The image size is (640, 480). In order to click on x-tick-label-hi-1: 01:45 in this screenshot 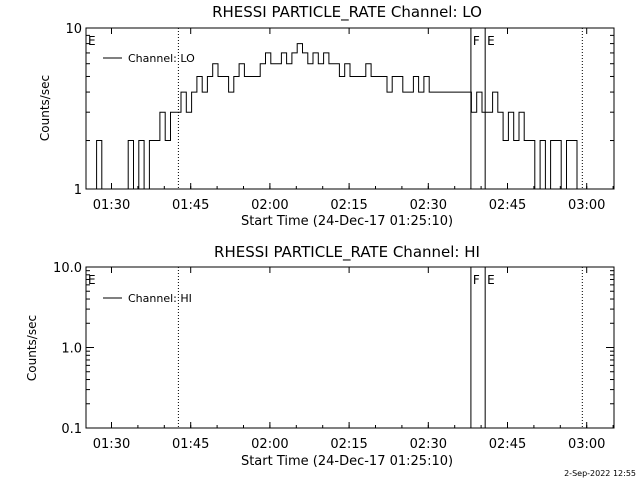, I will do `click(190, 444)`.